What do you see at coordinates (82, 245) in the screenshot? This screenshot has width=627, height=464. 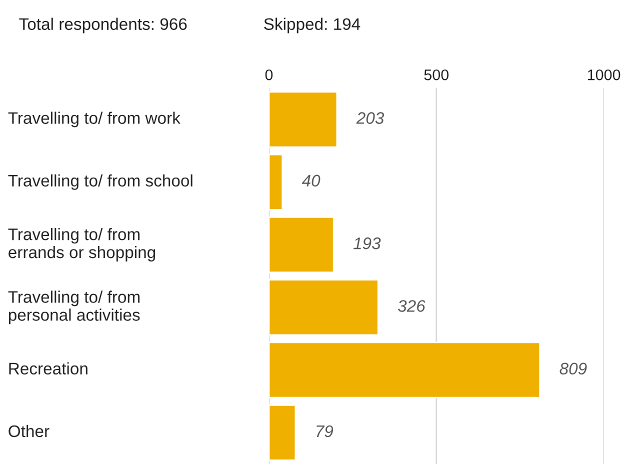 I see `y-tick-label: Travelling to/ from errands or shopping` at bounding box center [82, 245].